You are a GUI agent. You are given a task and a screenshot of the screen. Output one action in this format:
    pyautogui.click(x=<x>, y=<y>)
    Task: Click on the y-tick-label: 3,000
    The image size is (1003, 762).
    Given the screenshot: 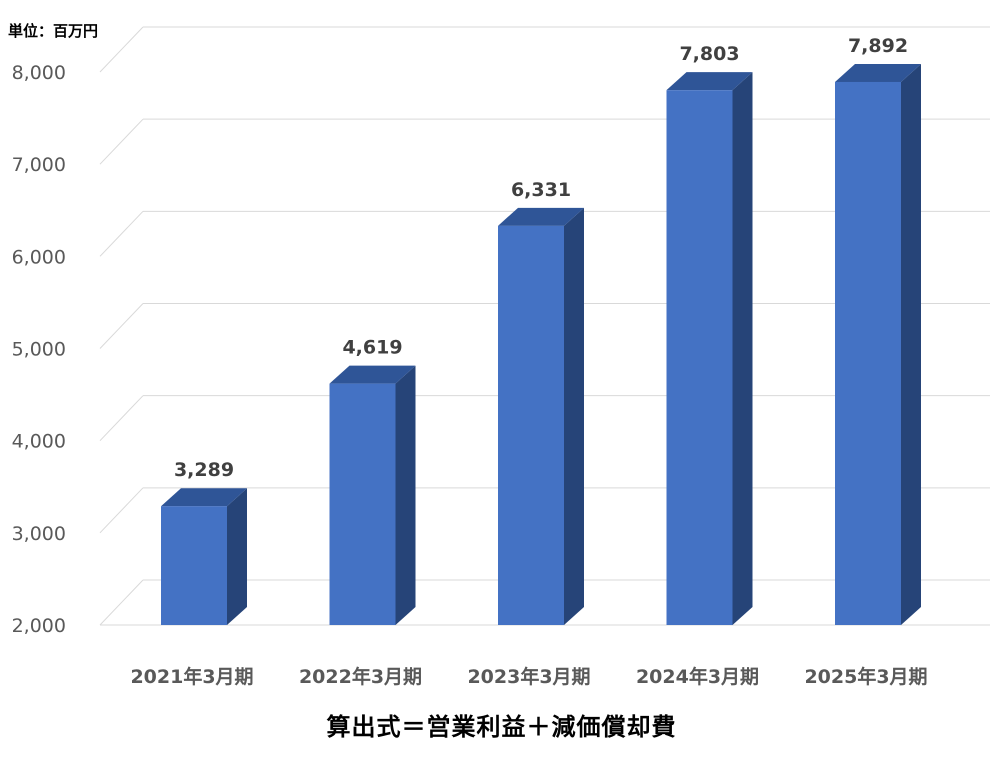 What is the action you would take?
    pyautogui.click(x=39, y=534)
    